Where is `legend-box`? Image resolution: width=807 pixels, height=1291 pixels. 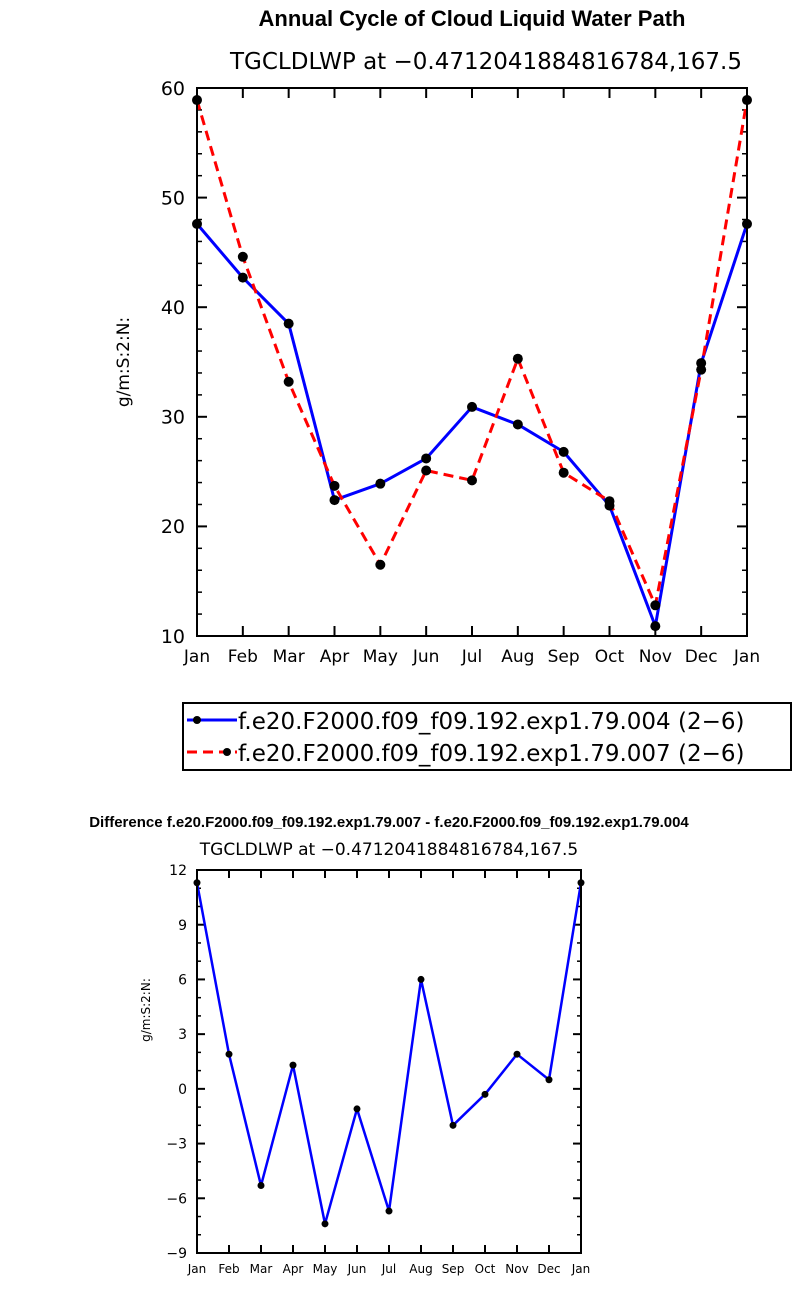
legend-box is located at coordinates (487, 736).